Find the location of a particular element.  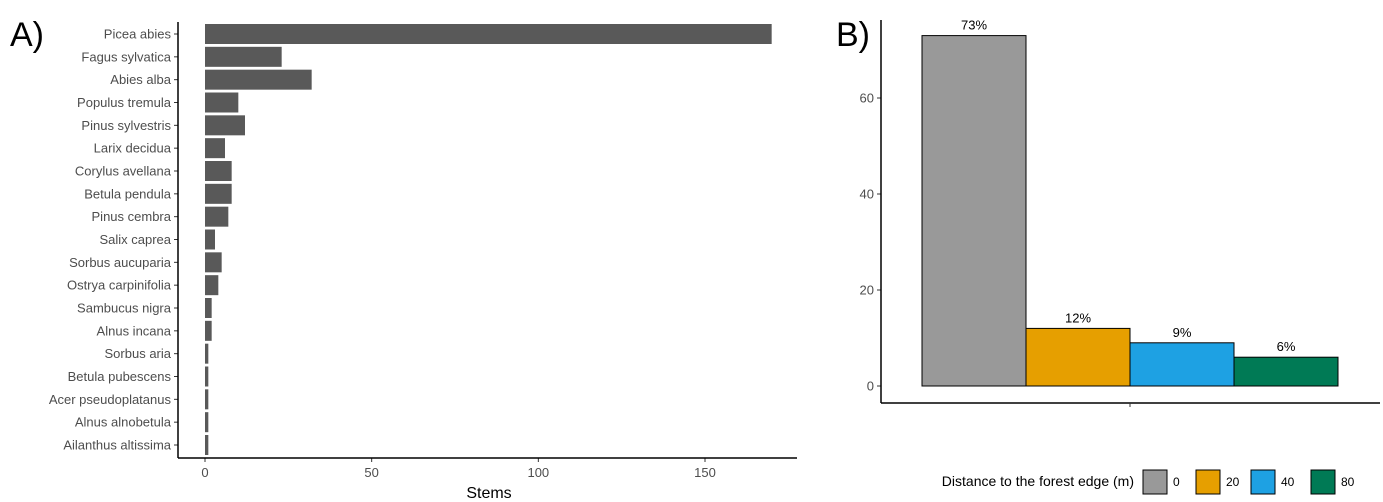

panel-b-label: B) is located at coordinates (853, 35).